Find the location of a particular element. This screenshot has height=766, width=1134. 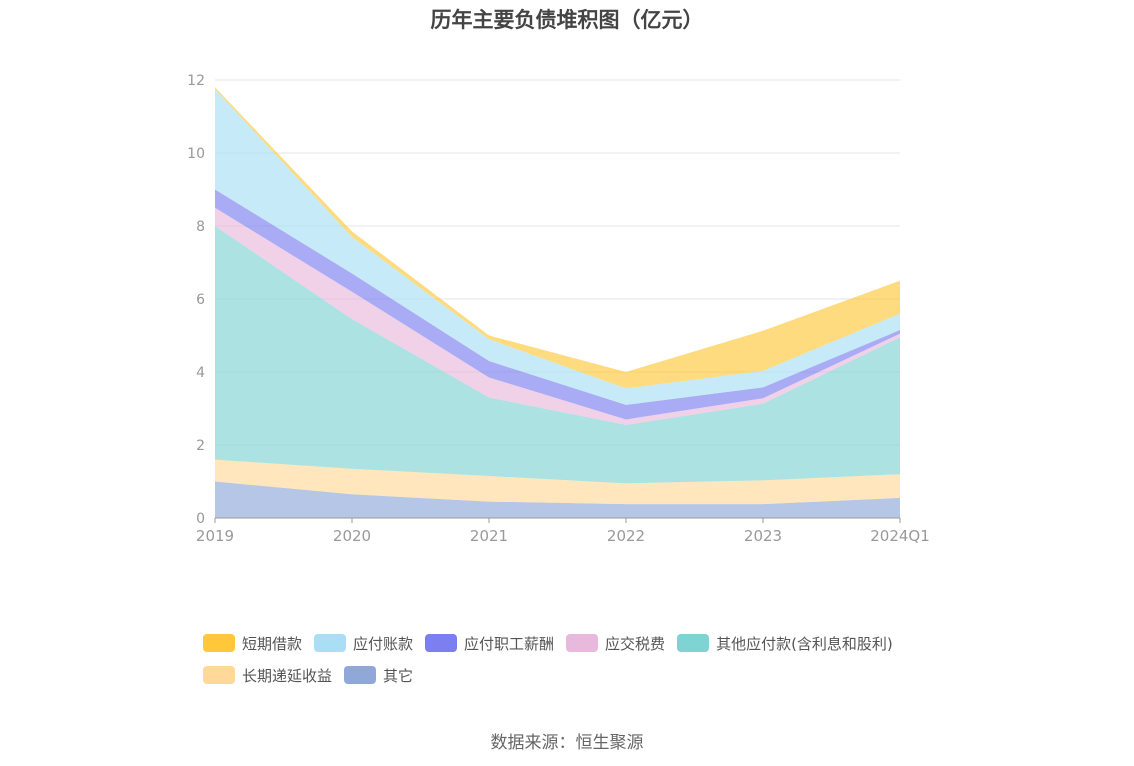

legend-label: 短期借款 is located at coordinates (272, 643).